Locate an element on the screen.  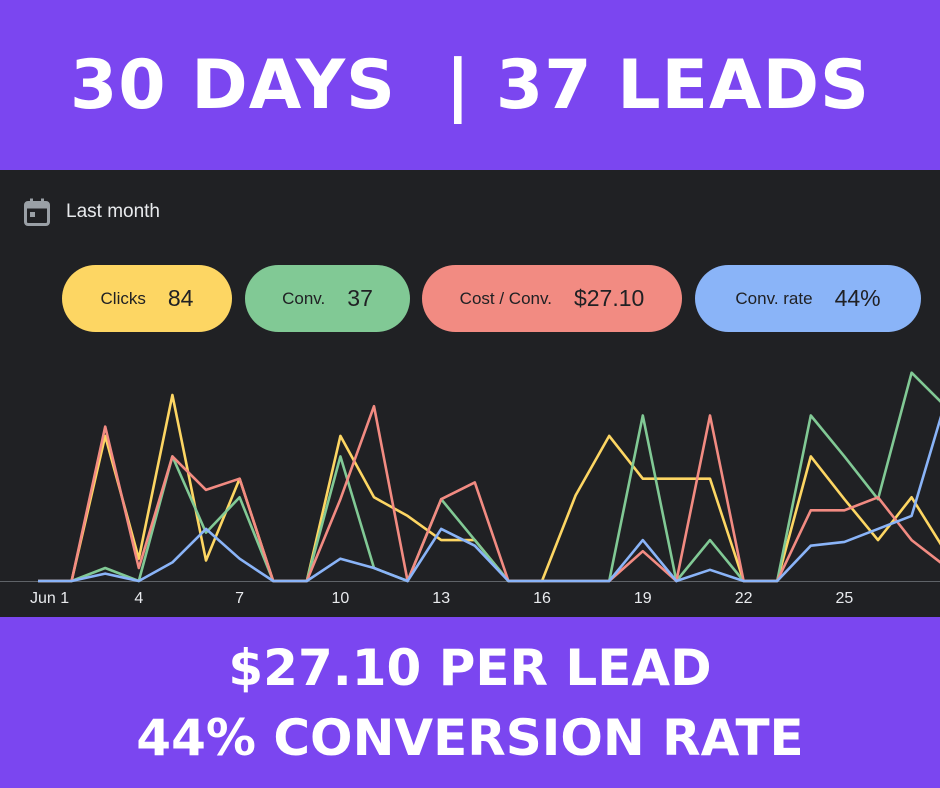
x-tick-label: 25 is located at coordinates (845, 598).